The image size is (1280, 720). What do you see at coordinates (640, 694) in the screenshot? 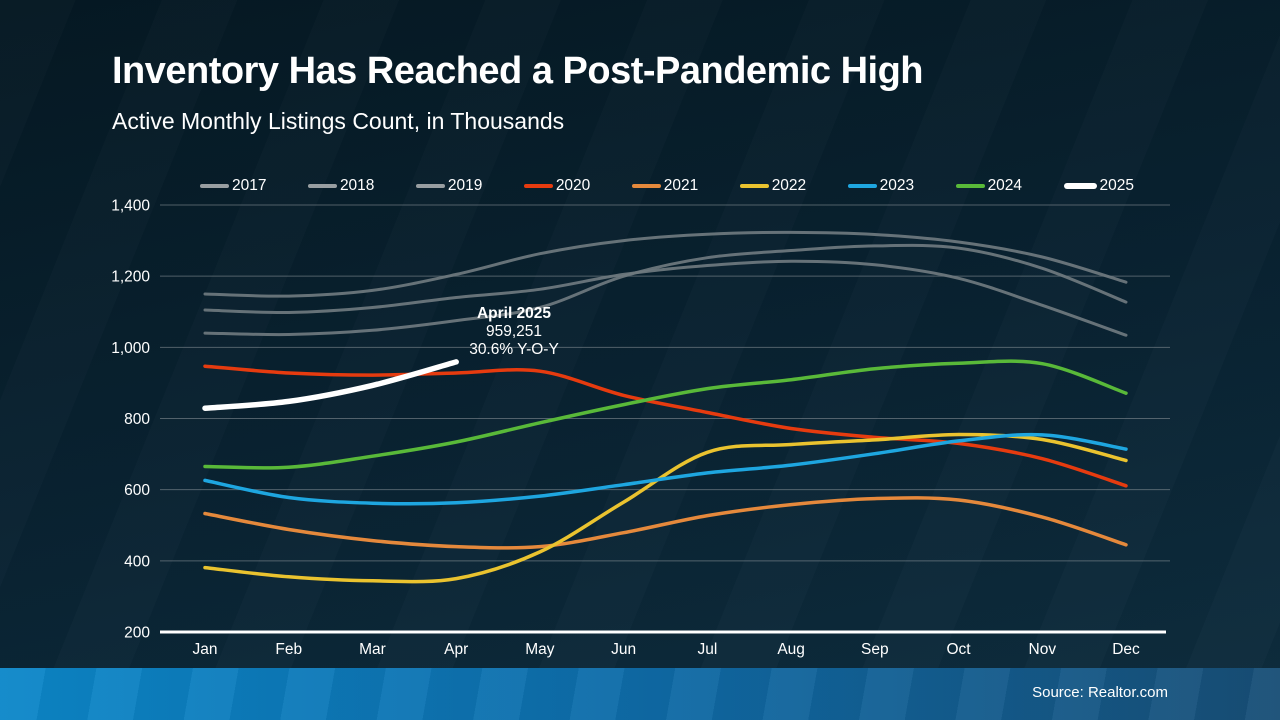
I see `footer-bar: Source: Realtor.com` at bounding box center [640, 694].